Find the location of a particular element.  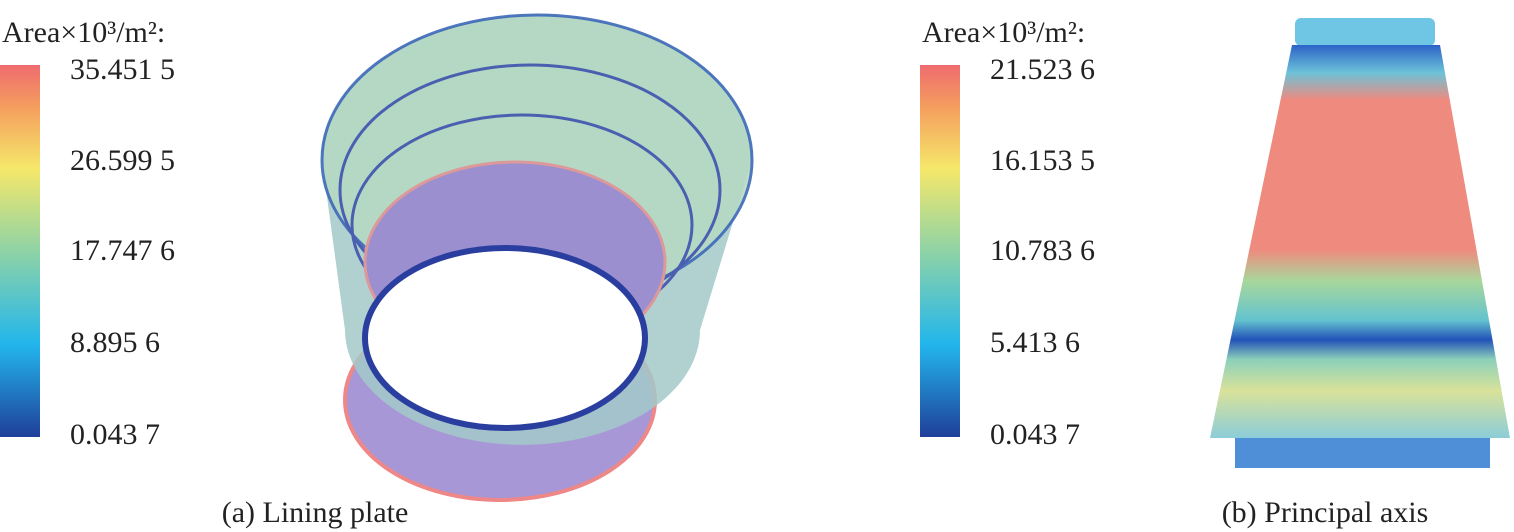

caption: (b) Principal axis is located at coordinates (1325, 512).